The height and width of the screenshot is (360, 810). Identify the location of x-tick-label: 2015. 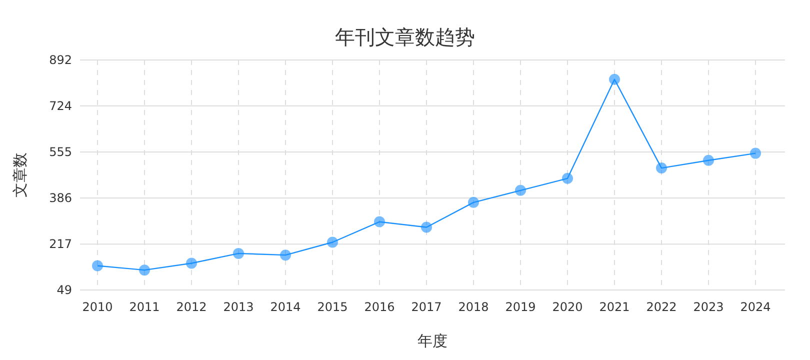
(332, 307).